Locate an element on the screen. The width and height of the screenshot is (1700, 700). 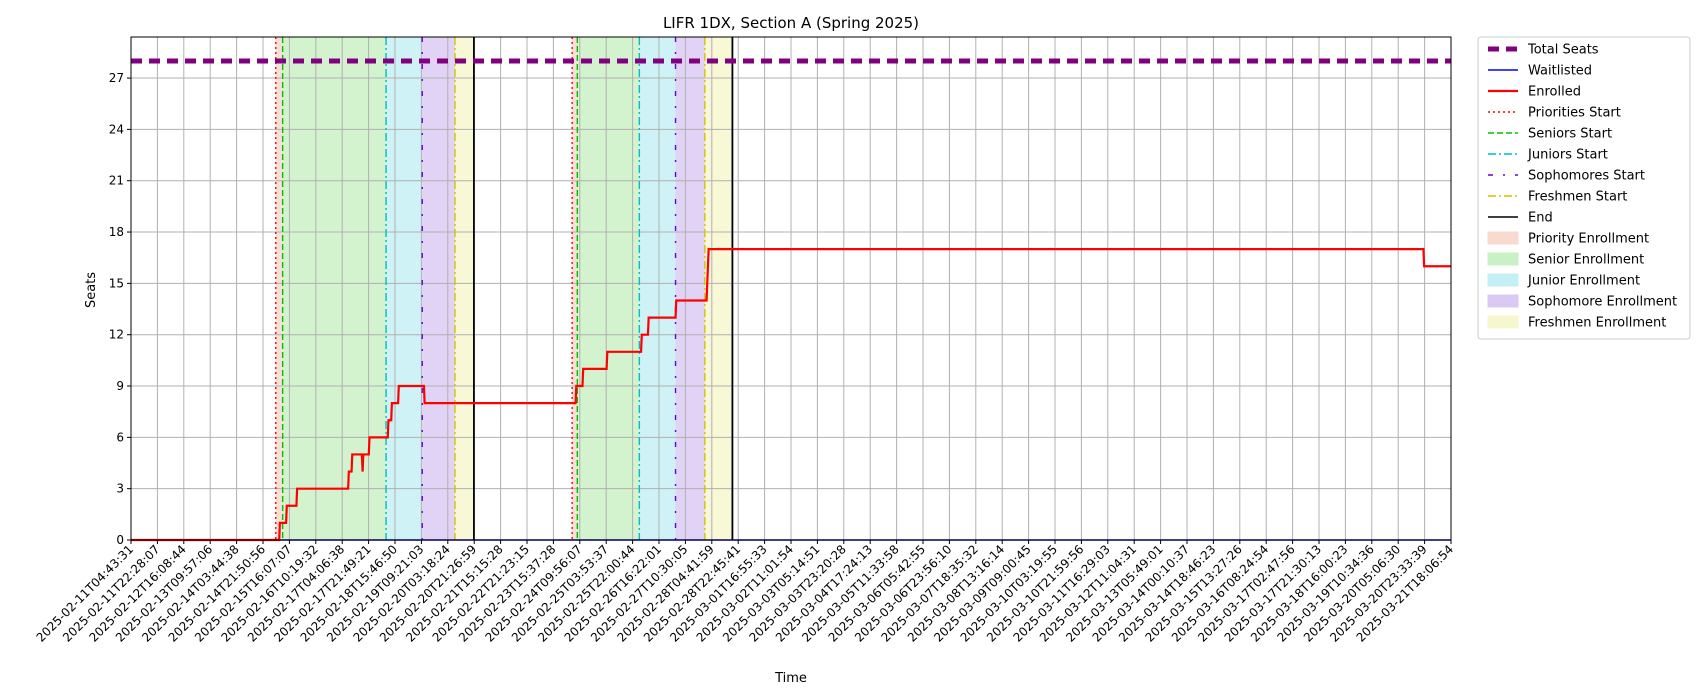
legend-label-seniors-start: Seniors Start is located at coordinates (1570, 134).